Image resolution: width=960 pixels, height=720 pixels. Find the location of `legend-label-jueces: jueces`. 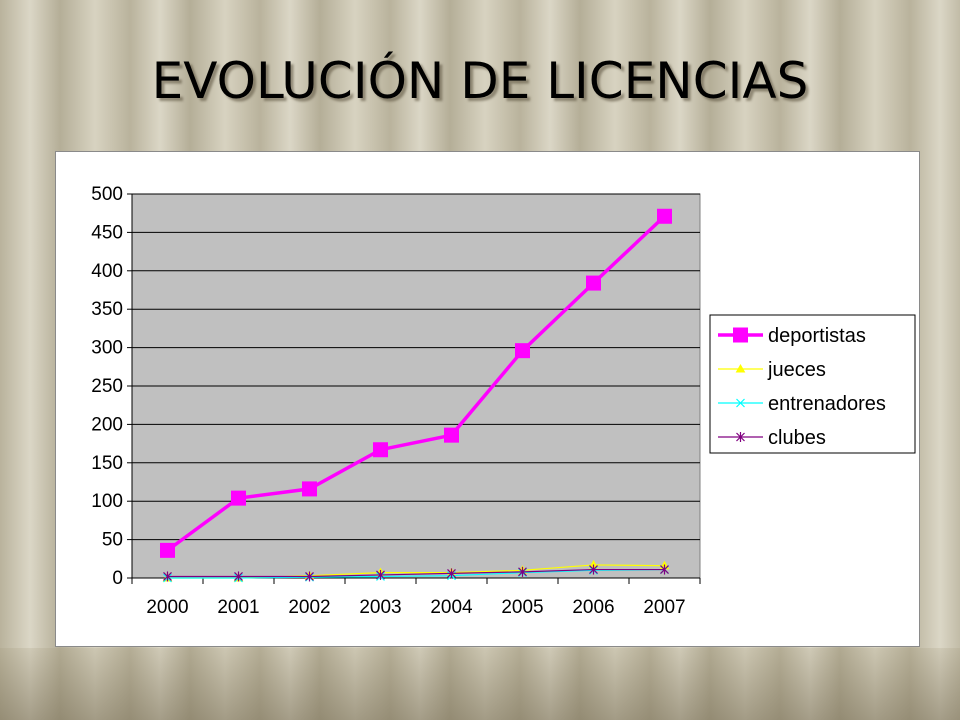

legend-label-jueces: jueces is located at coordinates (796, 370).